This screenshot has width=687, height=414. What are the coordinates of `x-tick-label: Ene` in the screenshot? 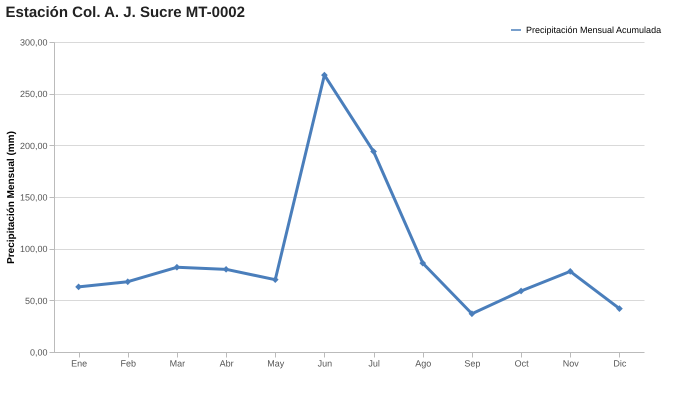 It's located at (79, 363).